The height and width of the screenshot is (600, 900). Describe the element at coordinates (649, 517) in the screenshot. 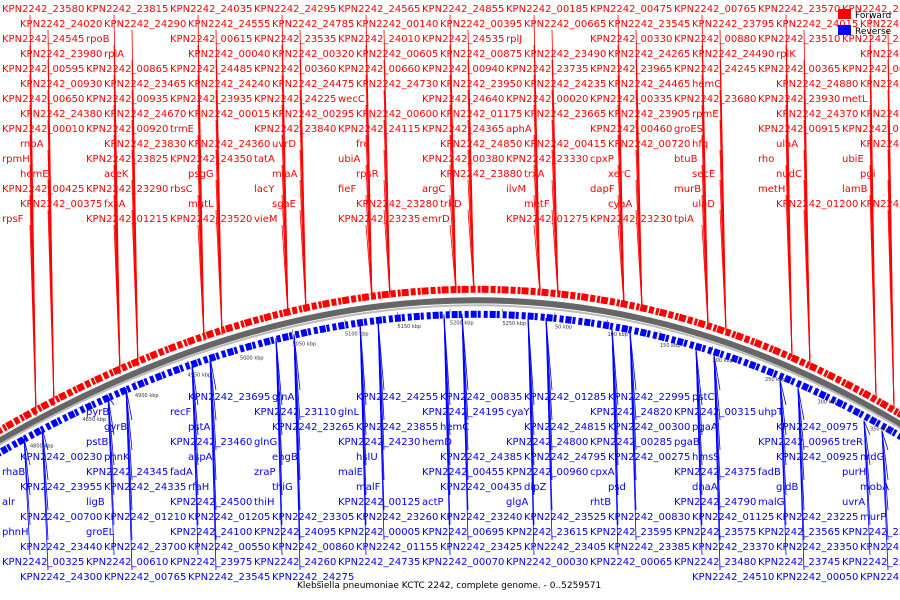

I see `reverse-gene-label: KPN2242_00830` at that location.